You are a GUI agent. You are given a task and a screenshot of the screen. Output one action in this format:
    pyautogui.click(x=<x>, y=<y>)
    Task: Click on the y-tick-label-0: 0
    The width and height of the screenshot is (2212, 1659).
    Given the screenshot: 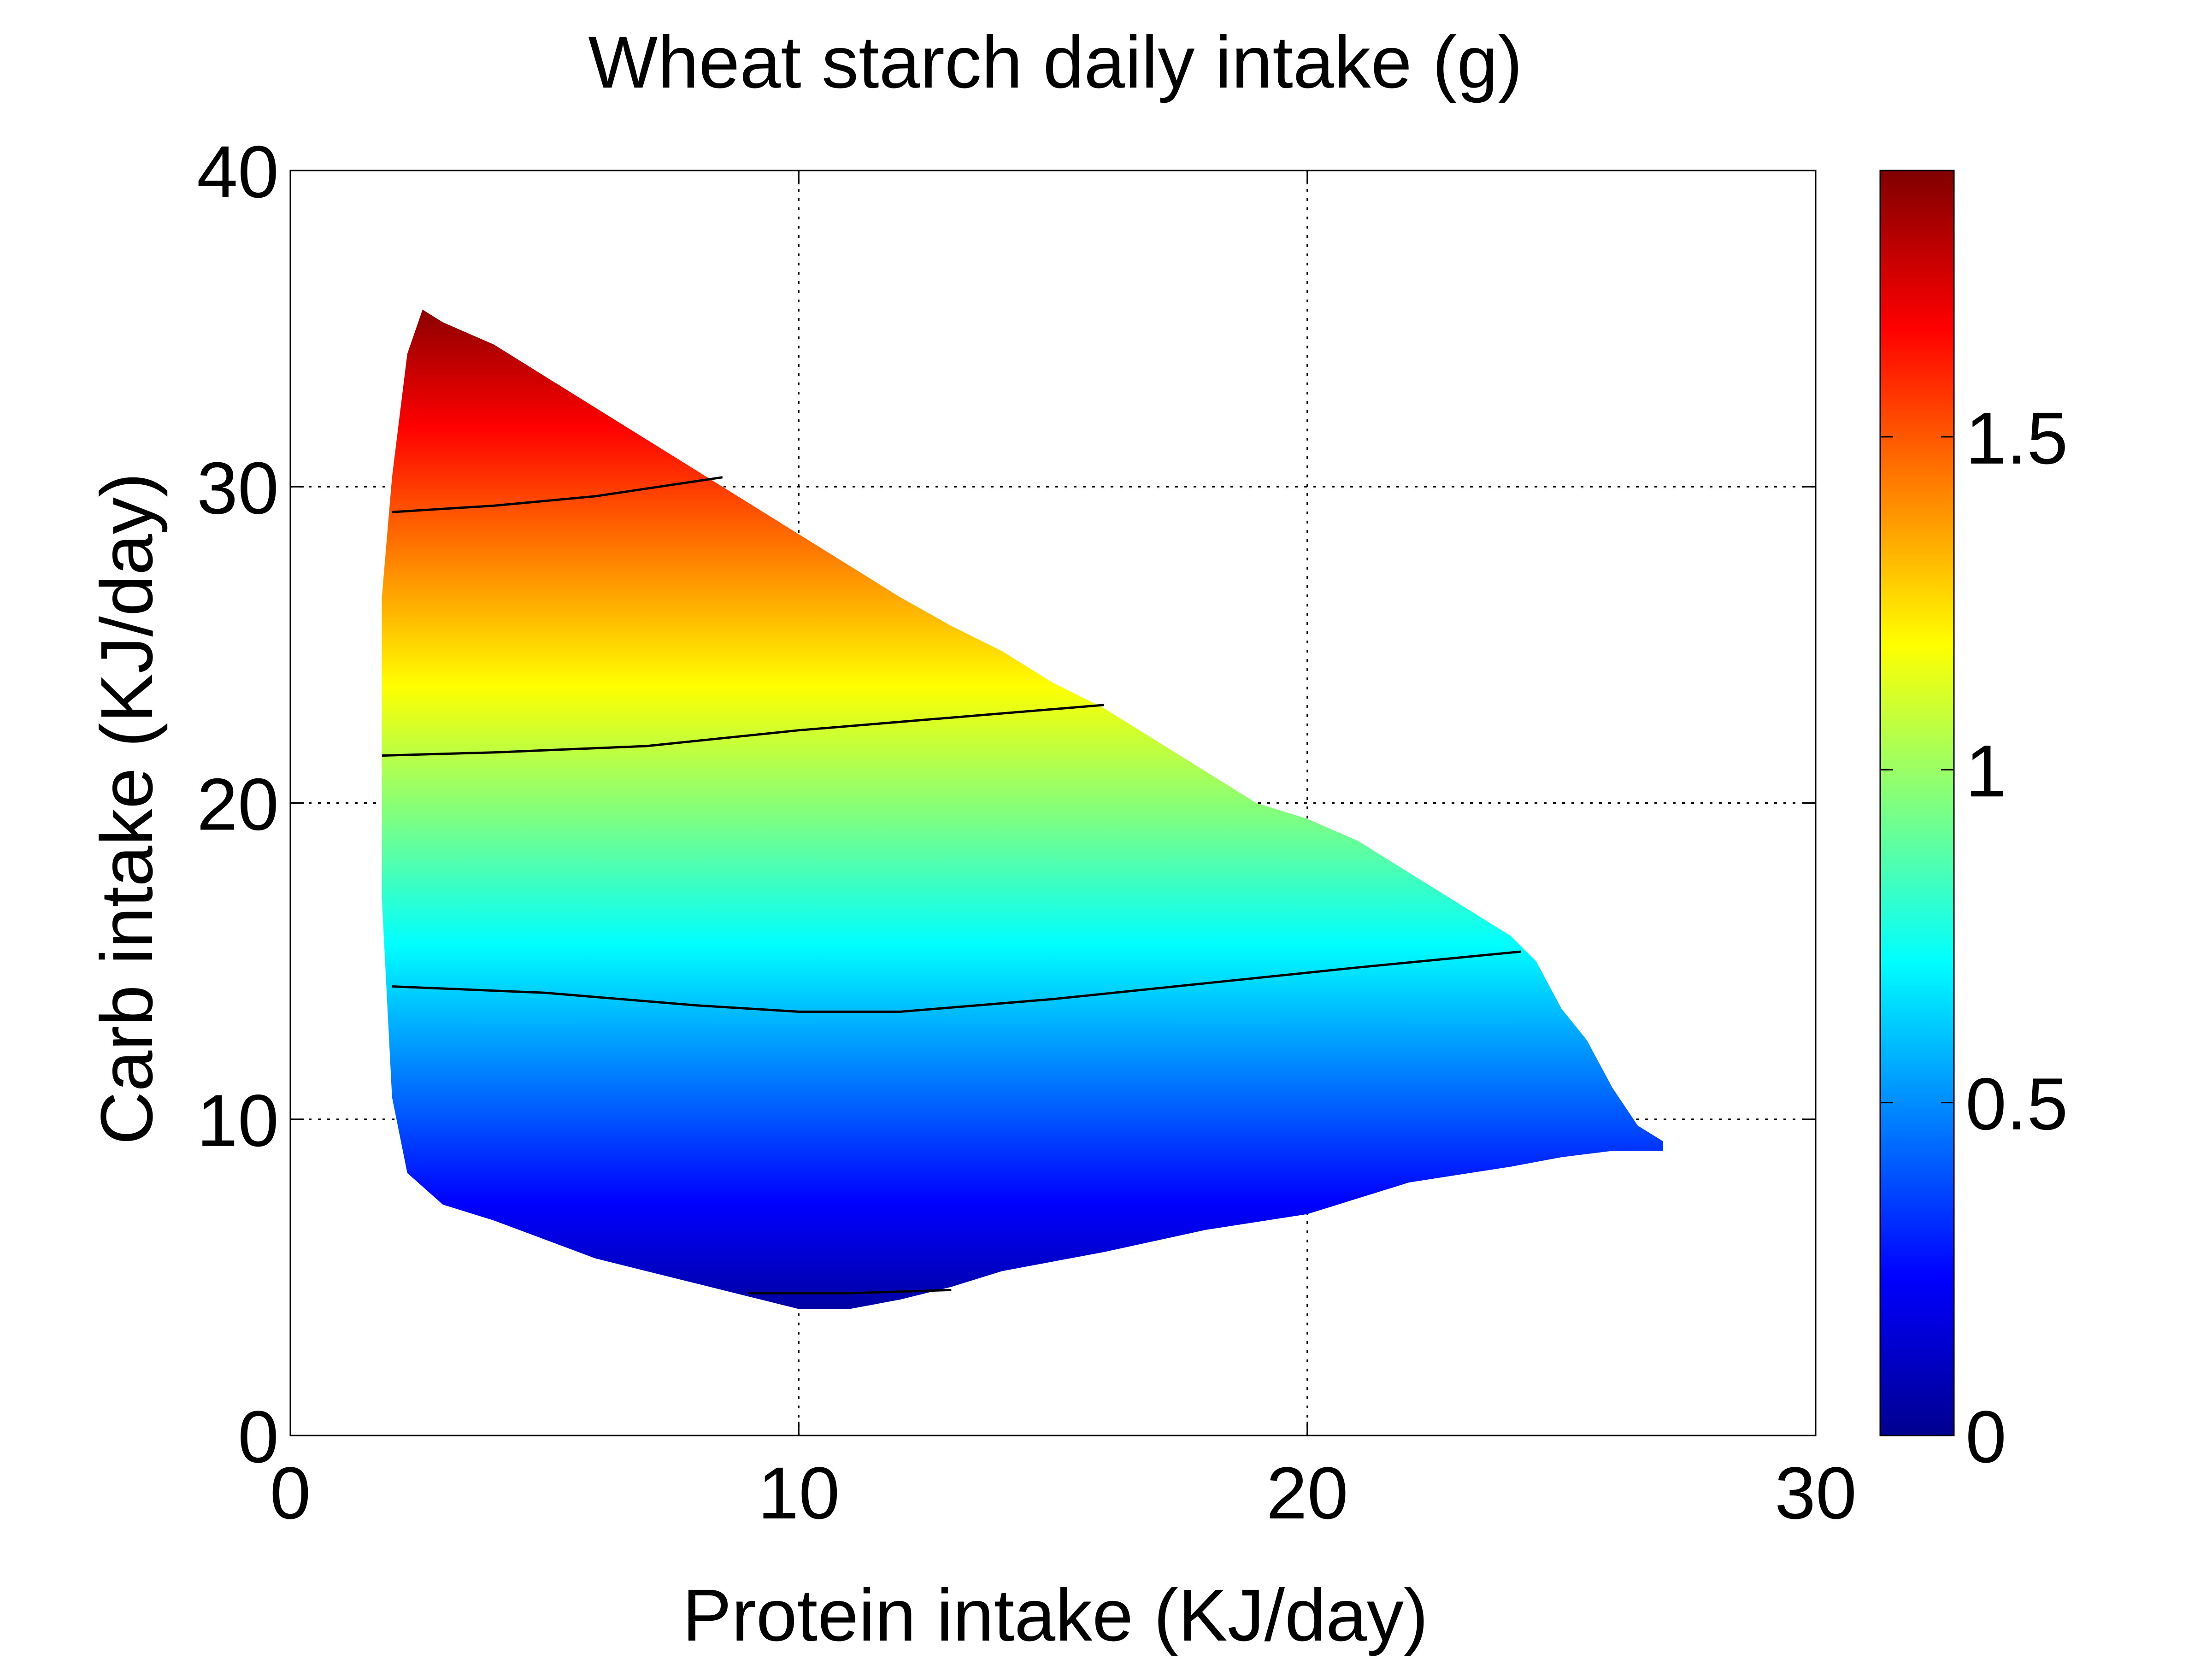 What is the action you would take?
    pyautogui.click(x=258, y=1436)
    